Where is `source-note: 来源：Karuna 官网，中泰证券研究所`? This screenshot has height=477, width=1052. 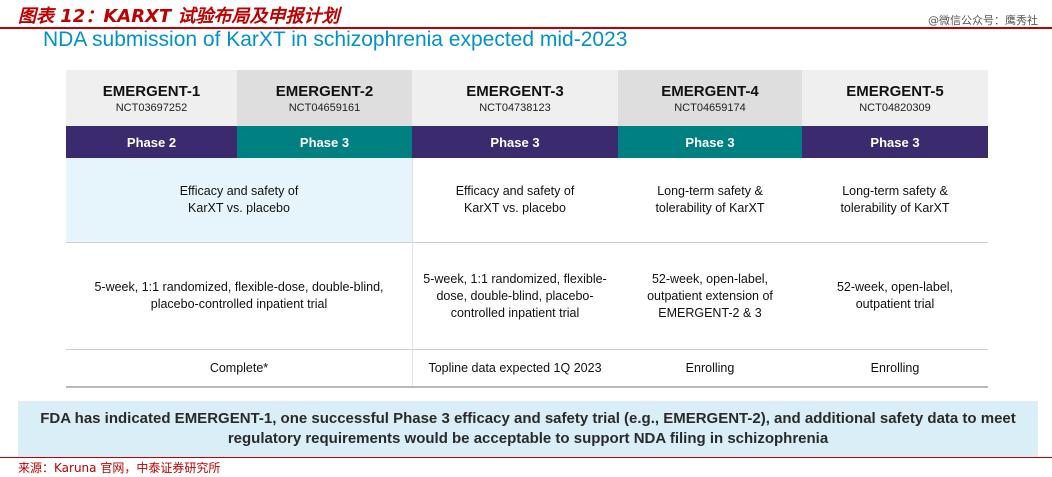 source-note: 来源：Karuna 官网，中泰证券研究所 is located at coordinates (119, 468).